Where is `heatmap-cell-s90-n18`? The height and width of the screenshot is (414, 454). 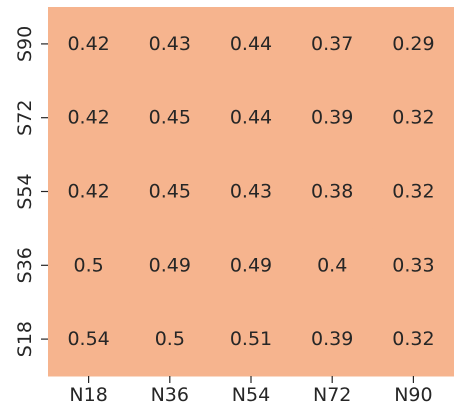 heatmap-cell-s90-n18 is located at coordinates (89, 44).